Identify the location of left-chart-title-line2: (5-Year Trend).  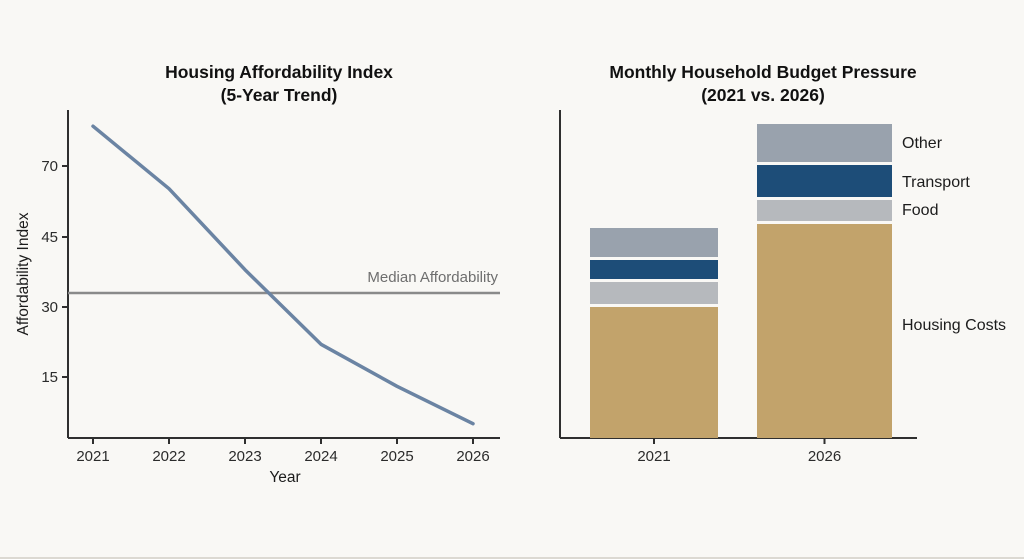
(279, 95).